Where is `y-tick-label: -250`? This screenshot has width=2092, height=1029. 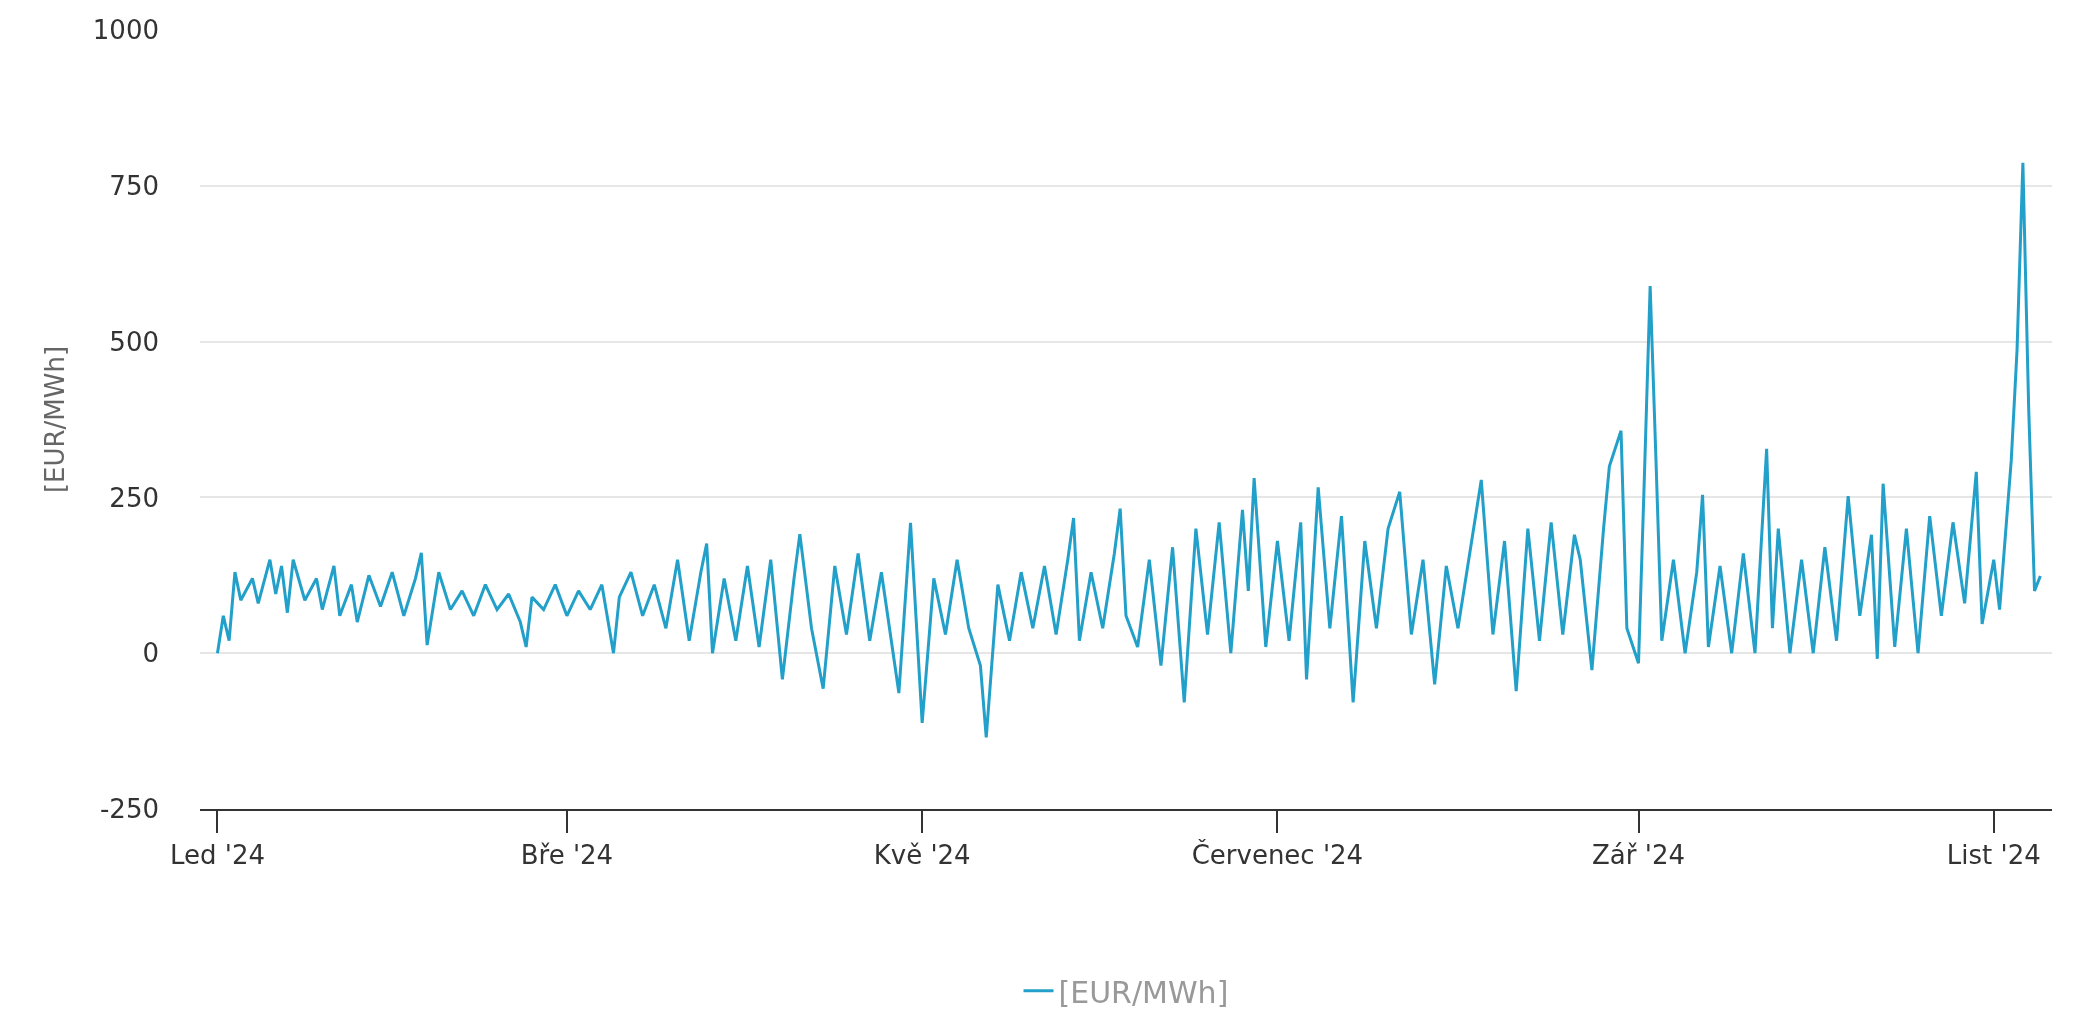
y-tick-label: -250 is located at coordinates (129, 809).